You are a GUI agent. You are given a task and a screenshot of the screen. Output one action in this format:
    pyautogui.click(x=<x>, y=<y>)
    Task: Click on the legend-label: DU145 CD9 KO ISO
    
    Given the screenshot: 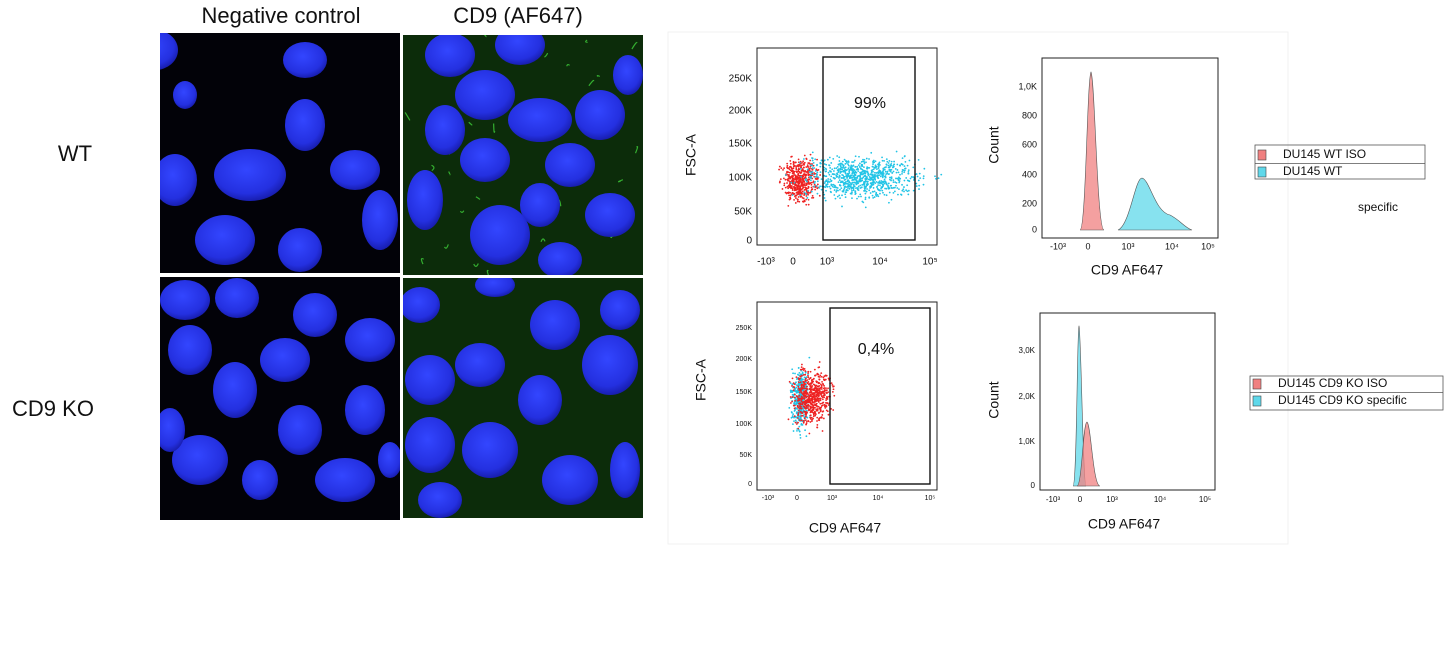 What is the action you would take?
    pyautogui.click(x=1332, y=383)
    